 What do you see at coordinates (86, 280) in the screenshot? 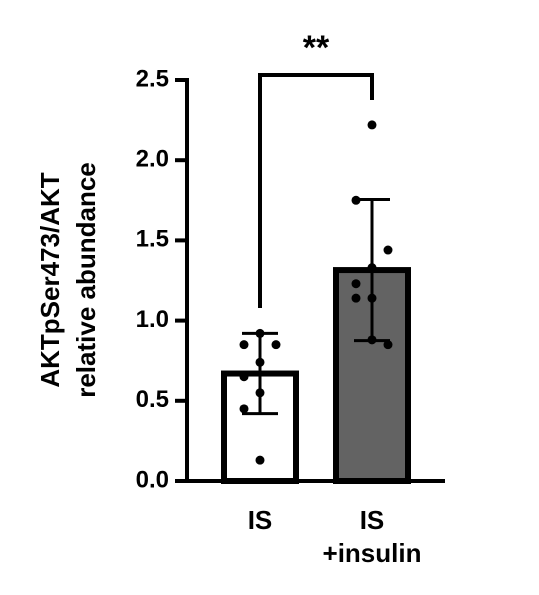
I see `y-axis-title-line: relative abundance` at bounding box center [86, 280].